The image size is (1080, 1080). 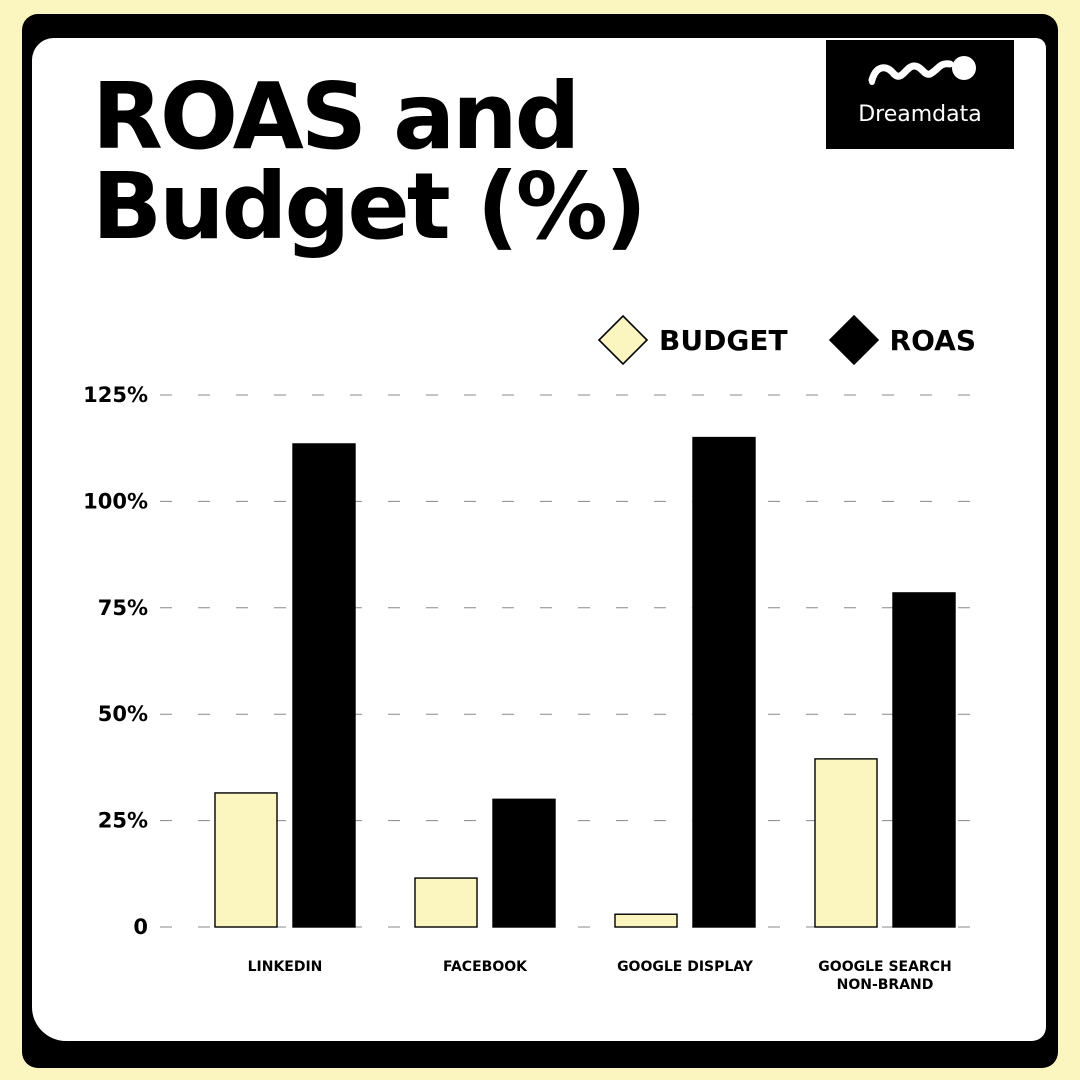 I want to click on legend: BUDGET ROAS, so click(x=786, y=340).